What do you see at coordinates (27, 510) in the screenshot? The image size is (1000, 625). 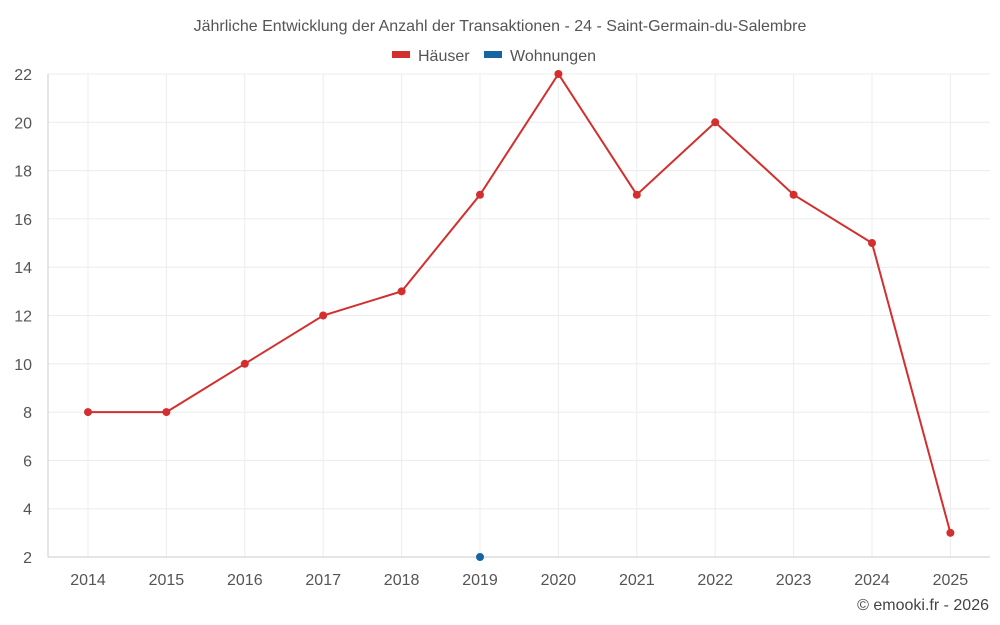 I see `y-tick-label: 4` at bounding box center [27, 510].